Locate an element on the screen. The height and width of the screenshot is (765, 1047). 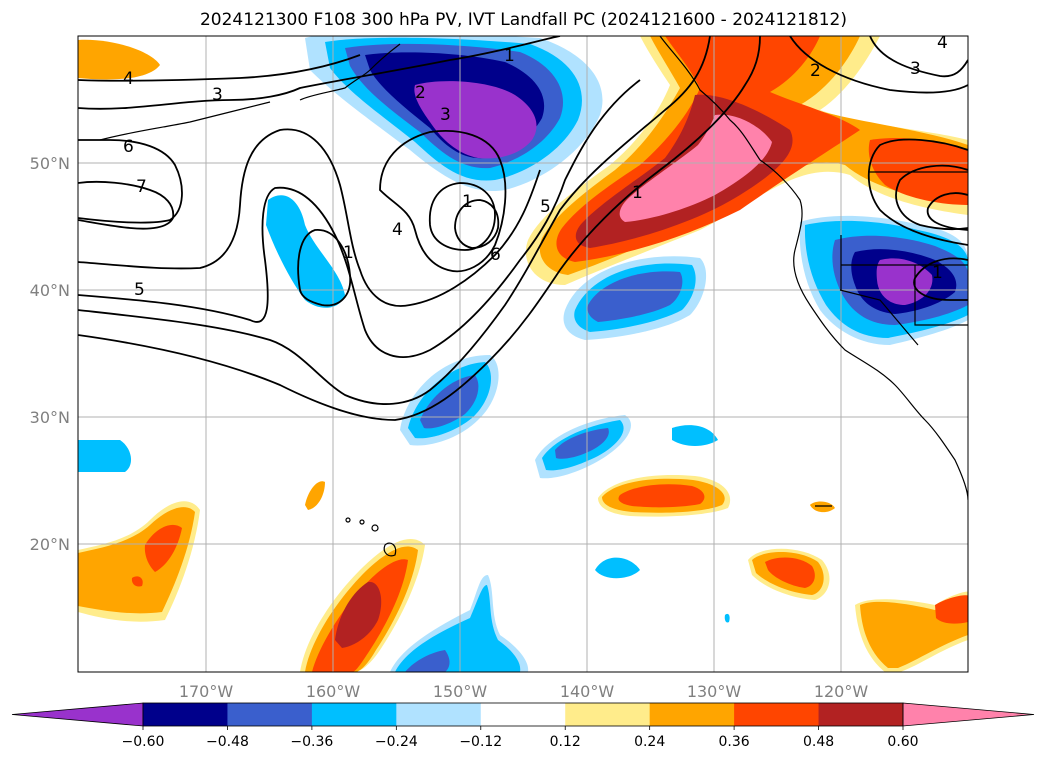
colorbar-tick-label: 0.60 is located at coordinates (902, 742).